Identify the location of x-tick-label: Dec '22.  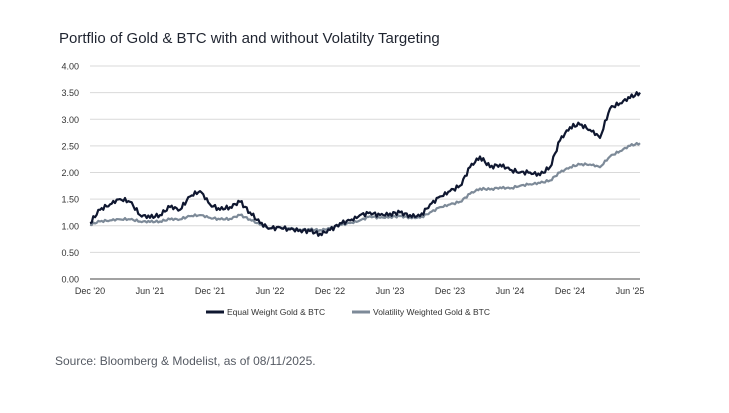
(330, 291).